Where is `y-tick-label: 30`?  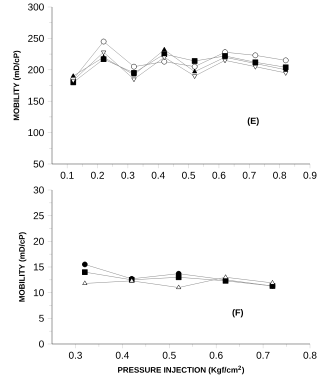 y-tick-label: 30 is located at coordinates (39, 190).